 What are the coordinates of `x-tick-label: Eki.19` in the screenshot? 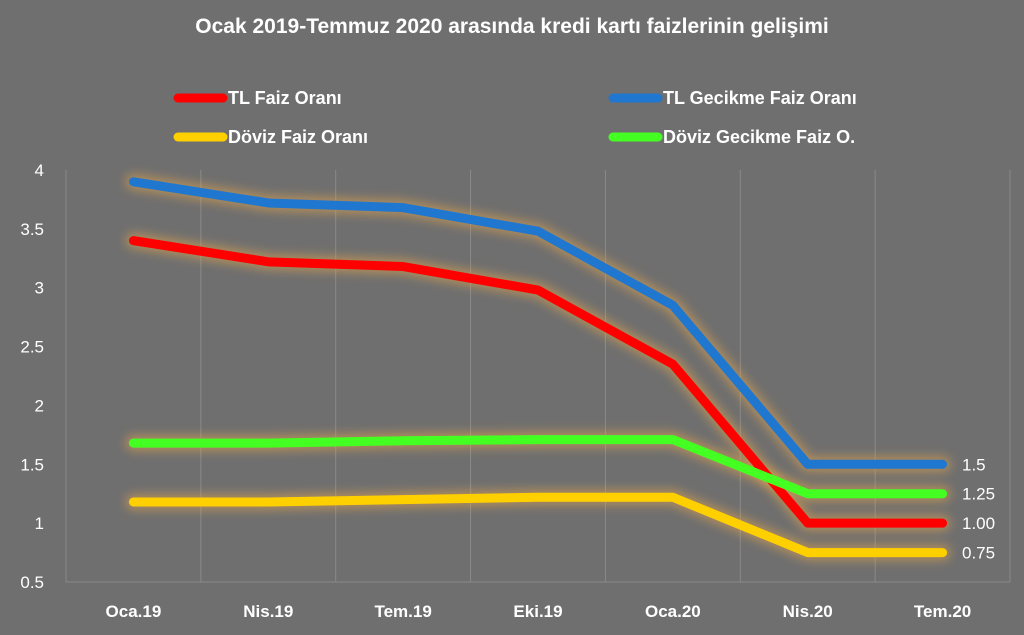 It's located at (537, 611).